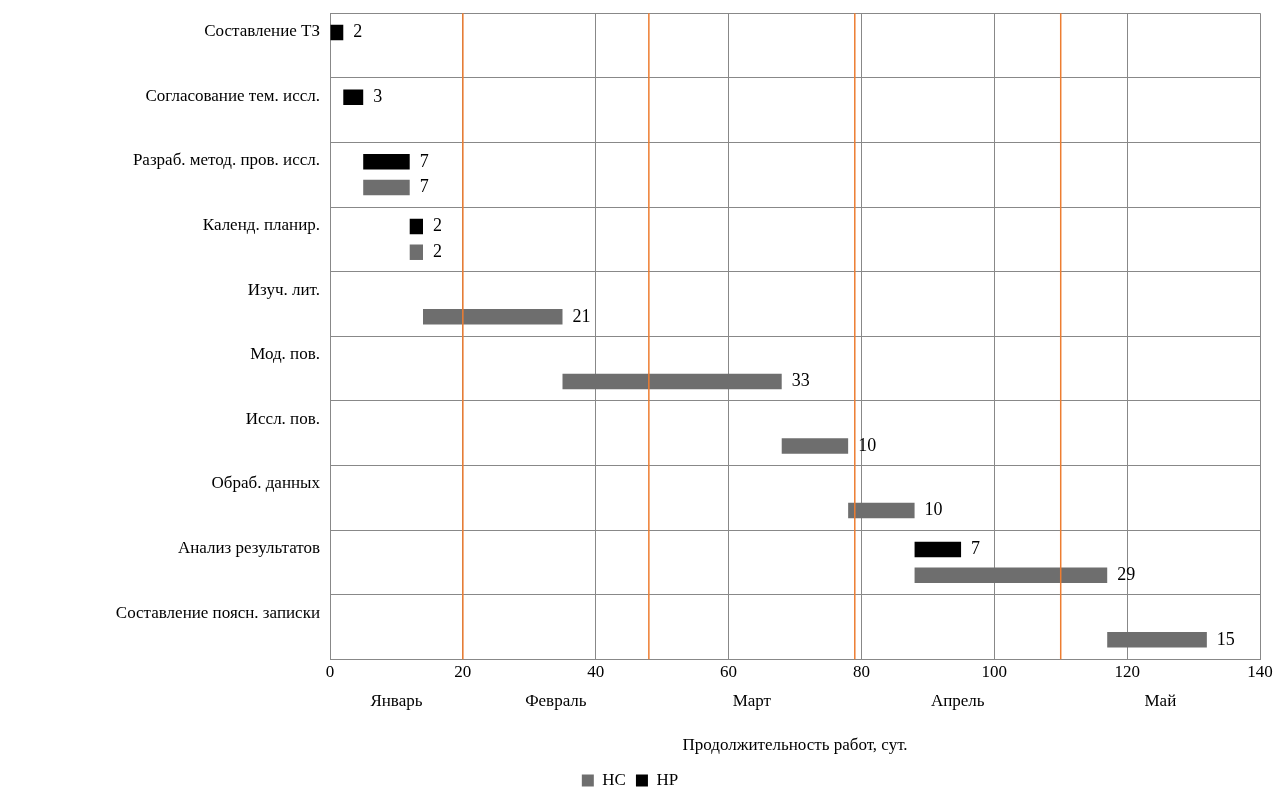 This screenshot has width=1280, height=803. What do you see at coordinates (614, 779) in the screenshot?
I see `legend-label: НС` at bounding box center [614, 779].